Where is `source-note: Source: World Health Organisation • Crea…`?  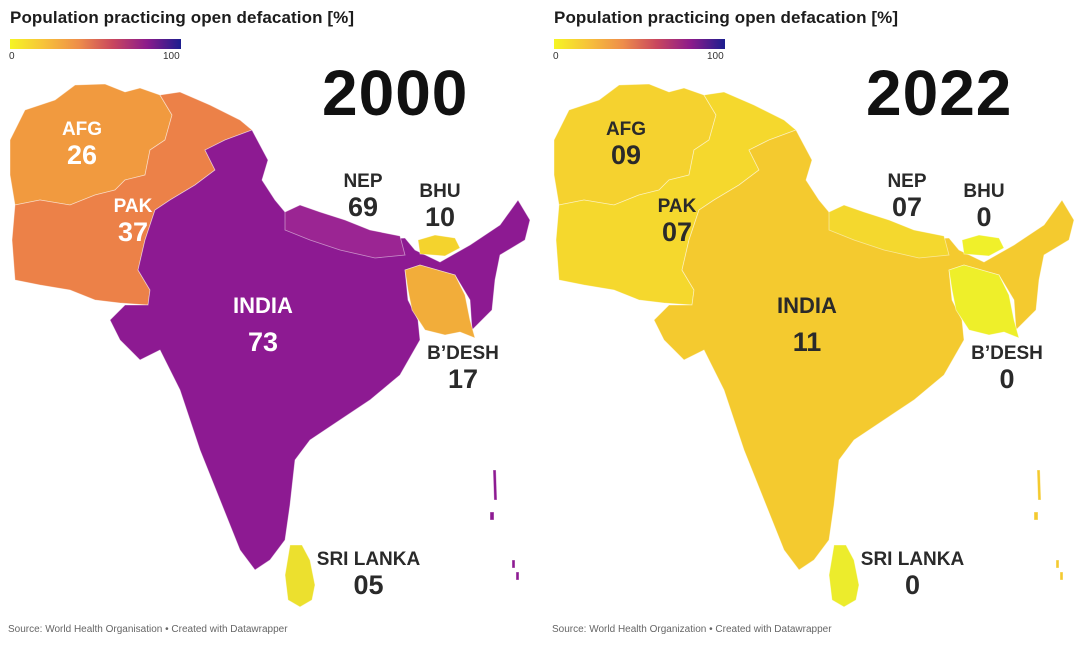 source-note: Source: World Health Organisation • Crea… is located at coordinates (148, 629).